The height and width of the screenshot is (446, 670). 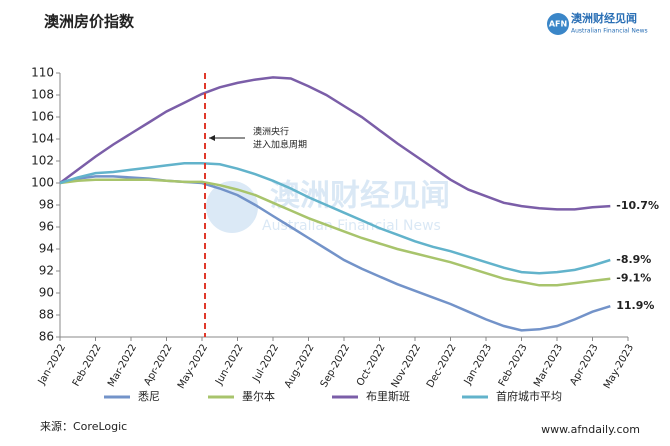 What do you see at coordinates (89, 22) in the screenshot?
I see `chart-title: 澳洲房价指数` at bounding box center [89, 22].